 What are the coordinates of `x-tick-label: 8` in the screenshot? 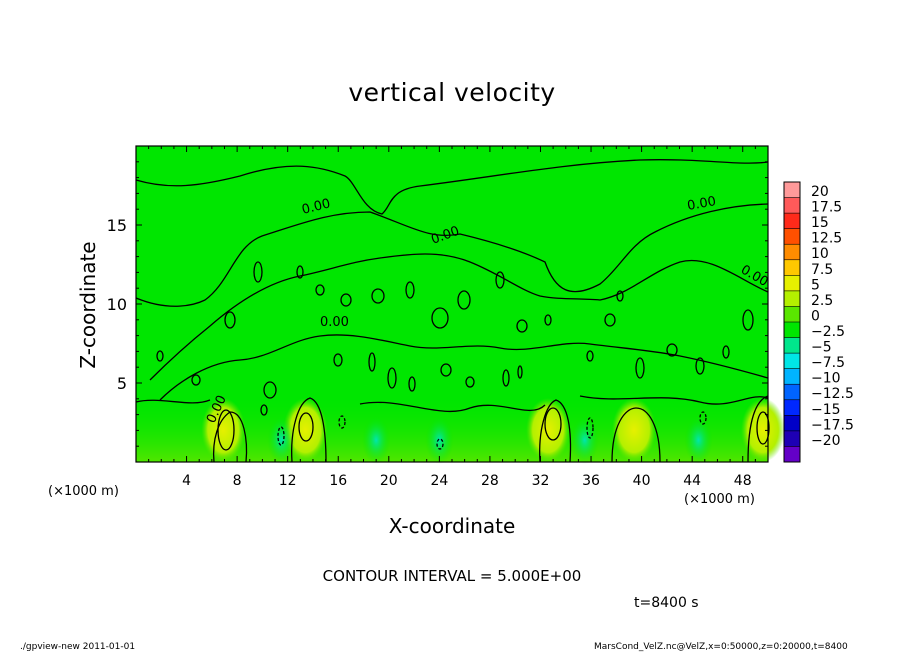 It's located at (237, 481).